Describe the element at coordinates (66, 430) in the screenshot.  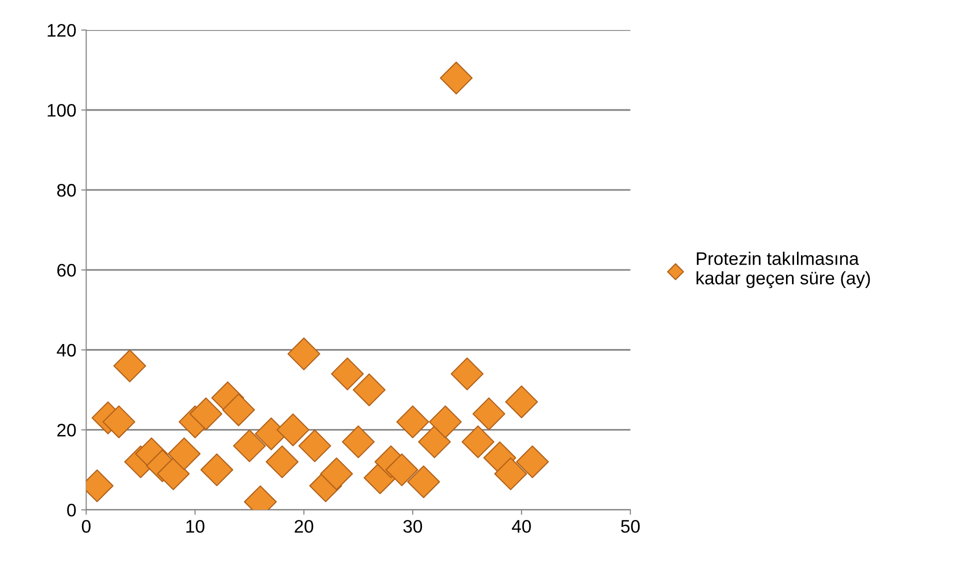
I see `y-tick-label: 20` at that location.